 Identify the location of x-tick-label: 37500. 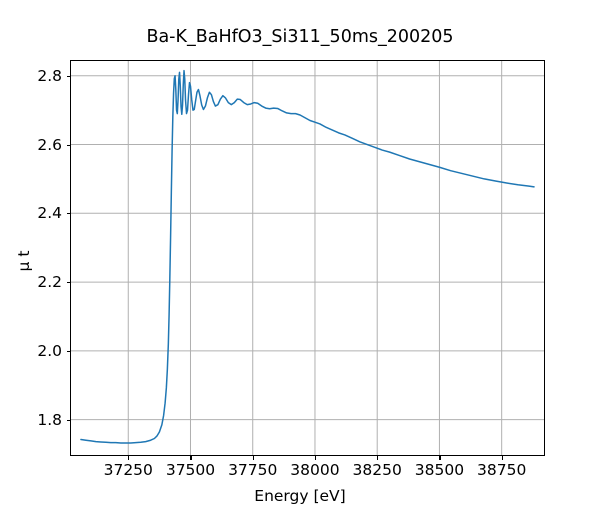
(190, 470).